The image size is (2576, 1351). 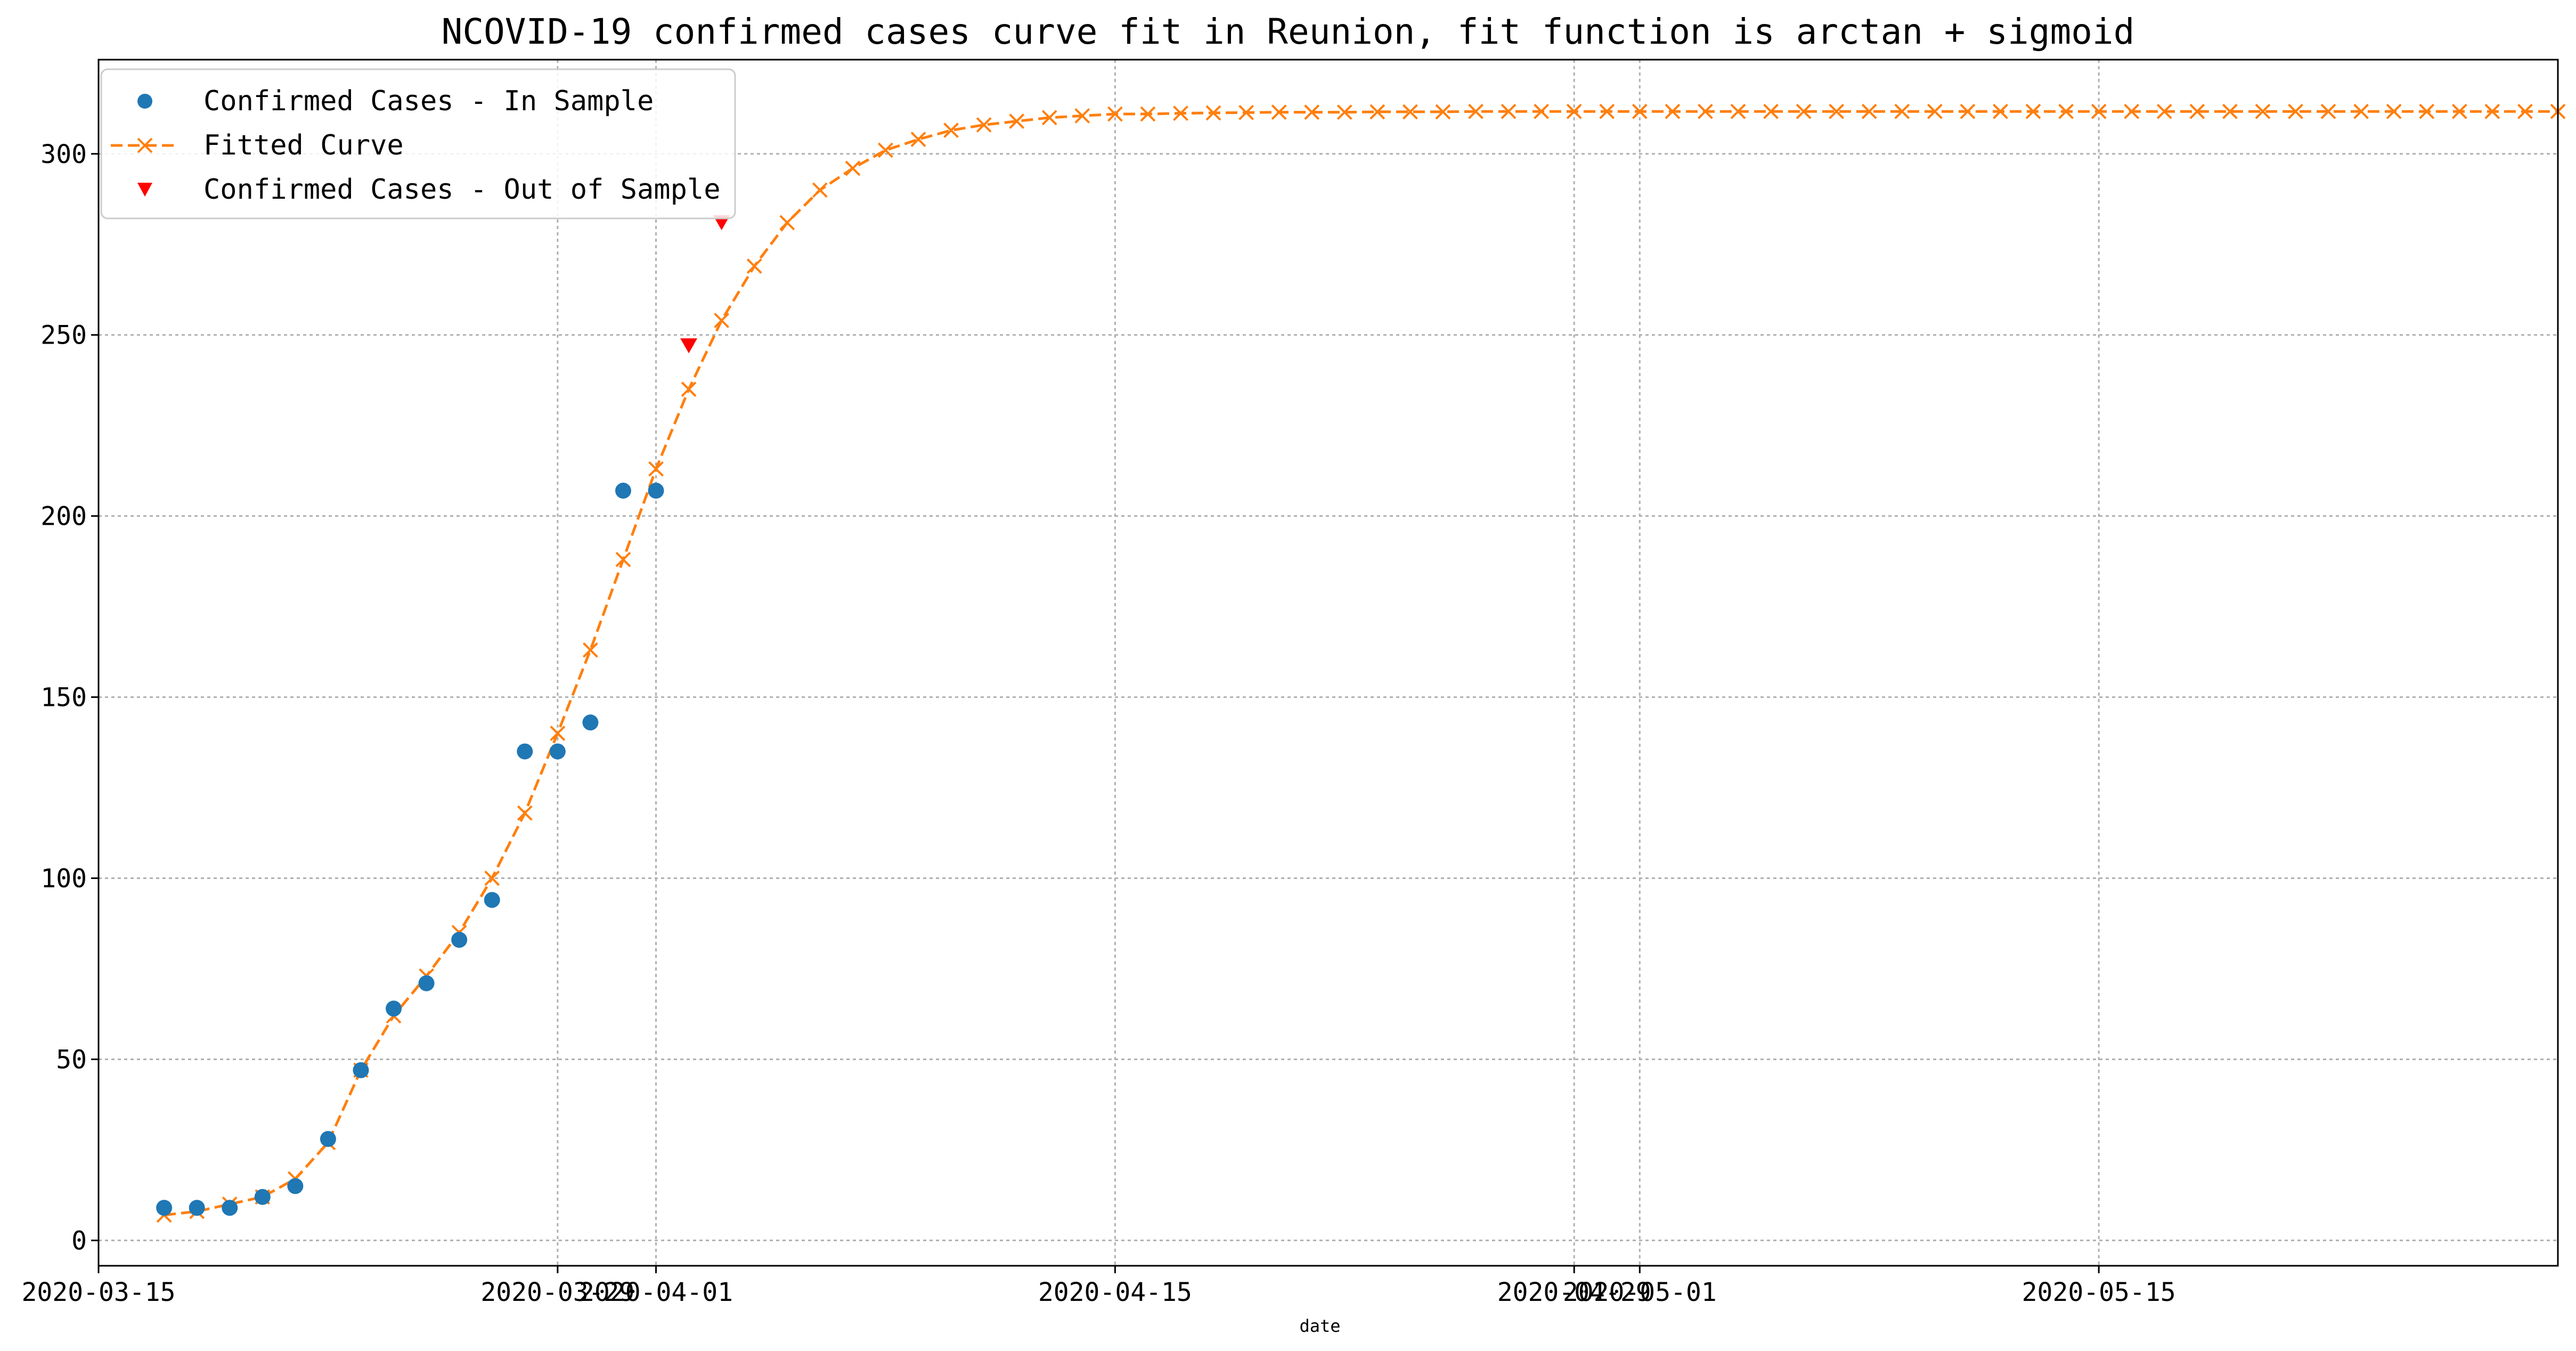 I want to click on x-tick-label: 2020-04-01, so click(x=656, y=1292).